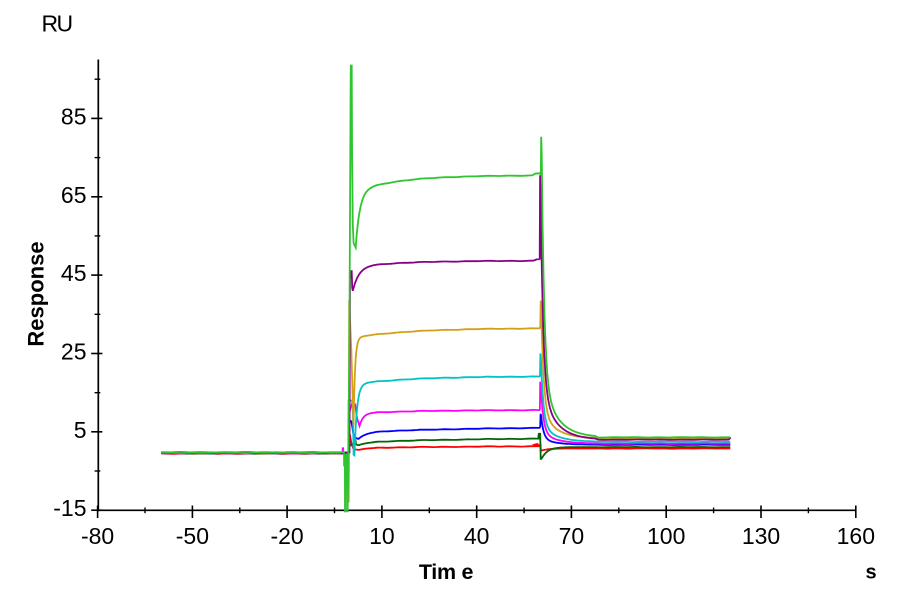 The image size is (900, 600). I want to click on svg-text: RU, so click(57, 23).